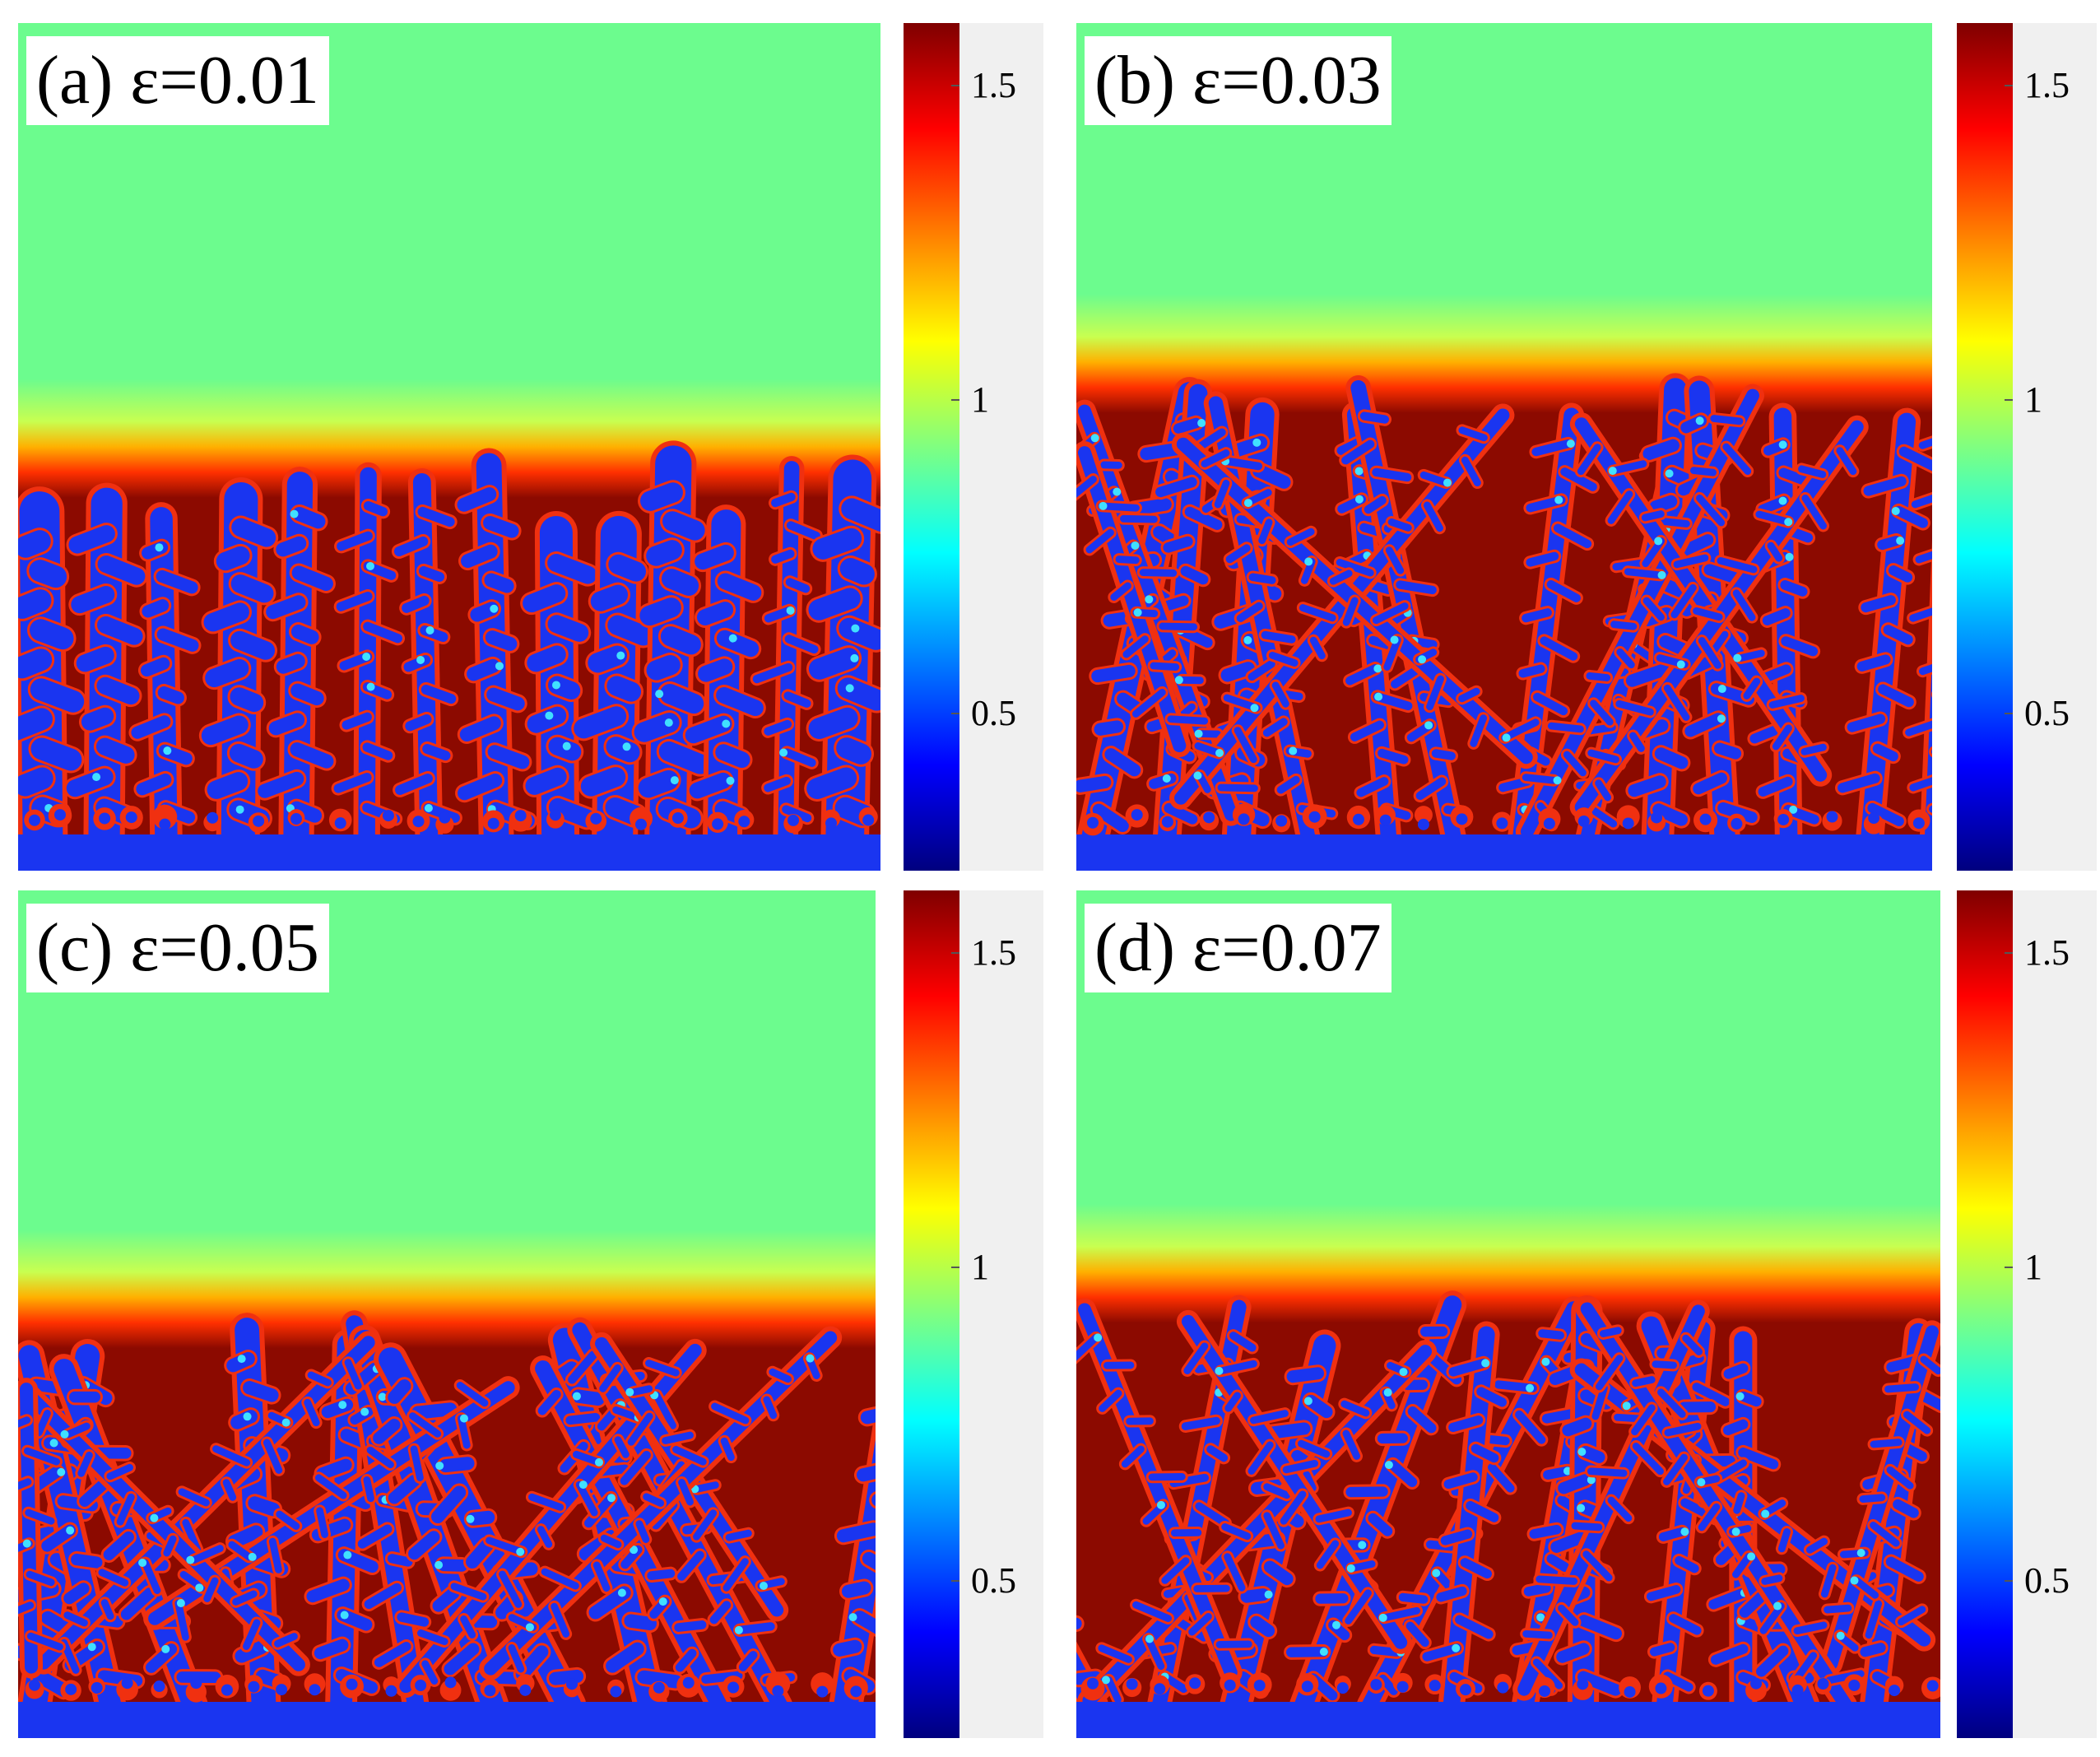 This screenshot has height=1757, width=2100. I want to click on colorbar-tick-label-a: 1, so click(980, 399).